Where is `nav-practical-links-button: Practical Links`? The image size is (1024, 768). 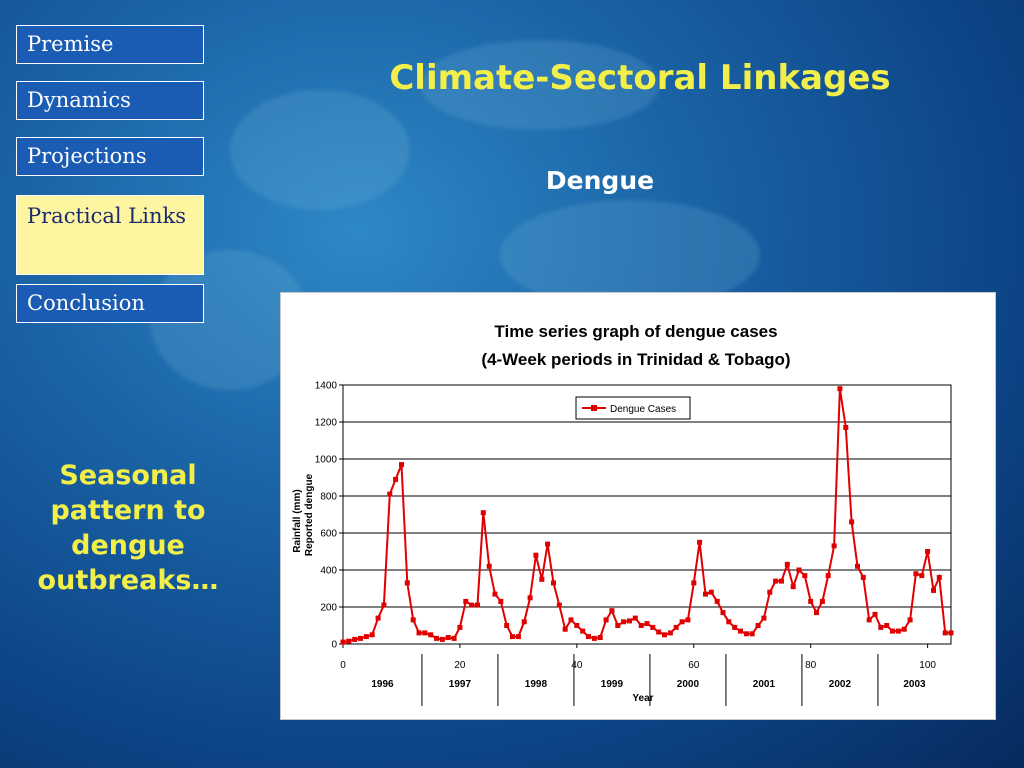
nav-practical-links-button: Practical Links is located at coordinates (110, 235).